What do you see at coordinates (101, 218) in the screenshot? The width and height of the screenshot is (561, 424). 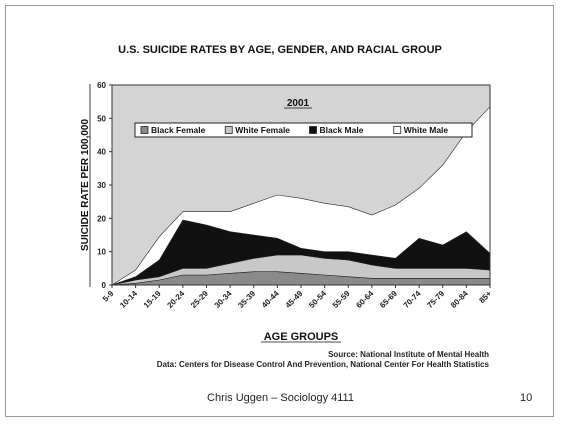 I see `y-tick-label: 20` at bounding box center [101, 218].